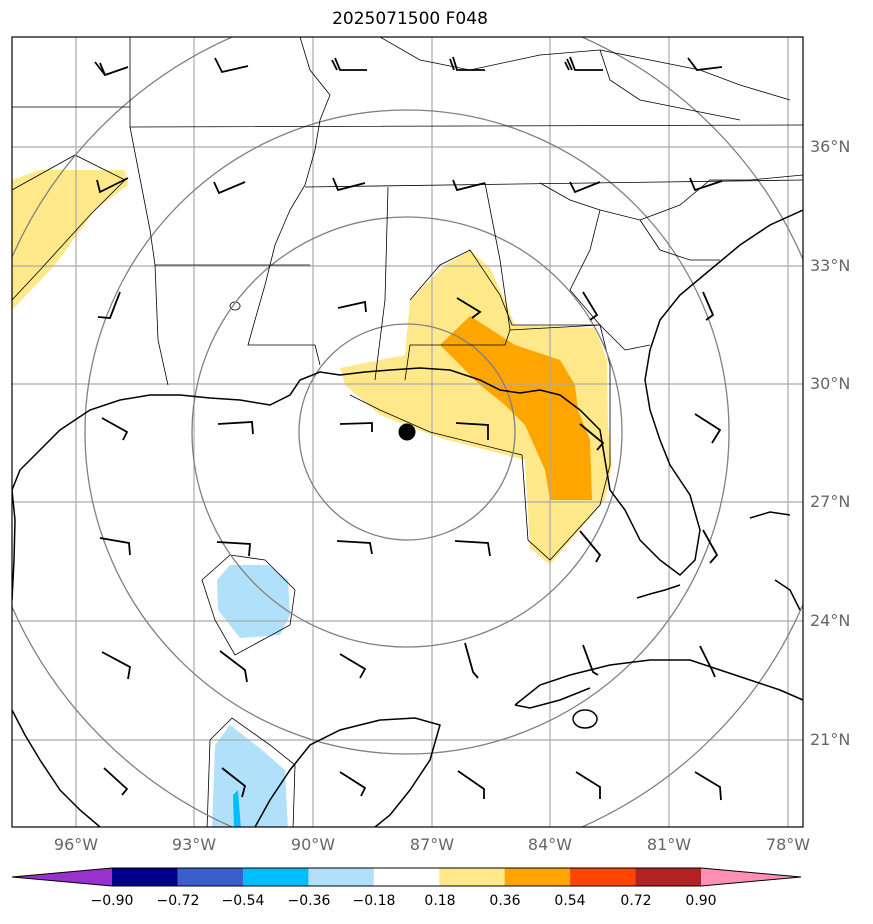 Image resolution: width=873 pixels, height=924 pixels. Describe the element at coordinates (830, 739) in the screenshot. I see `lat-label-21n: 21°N` at that location.